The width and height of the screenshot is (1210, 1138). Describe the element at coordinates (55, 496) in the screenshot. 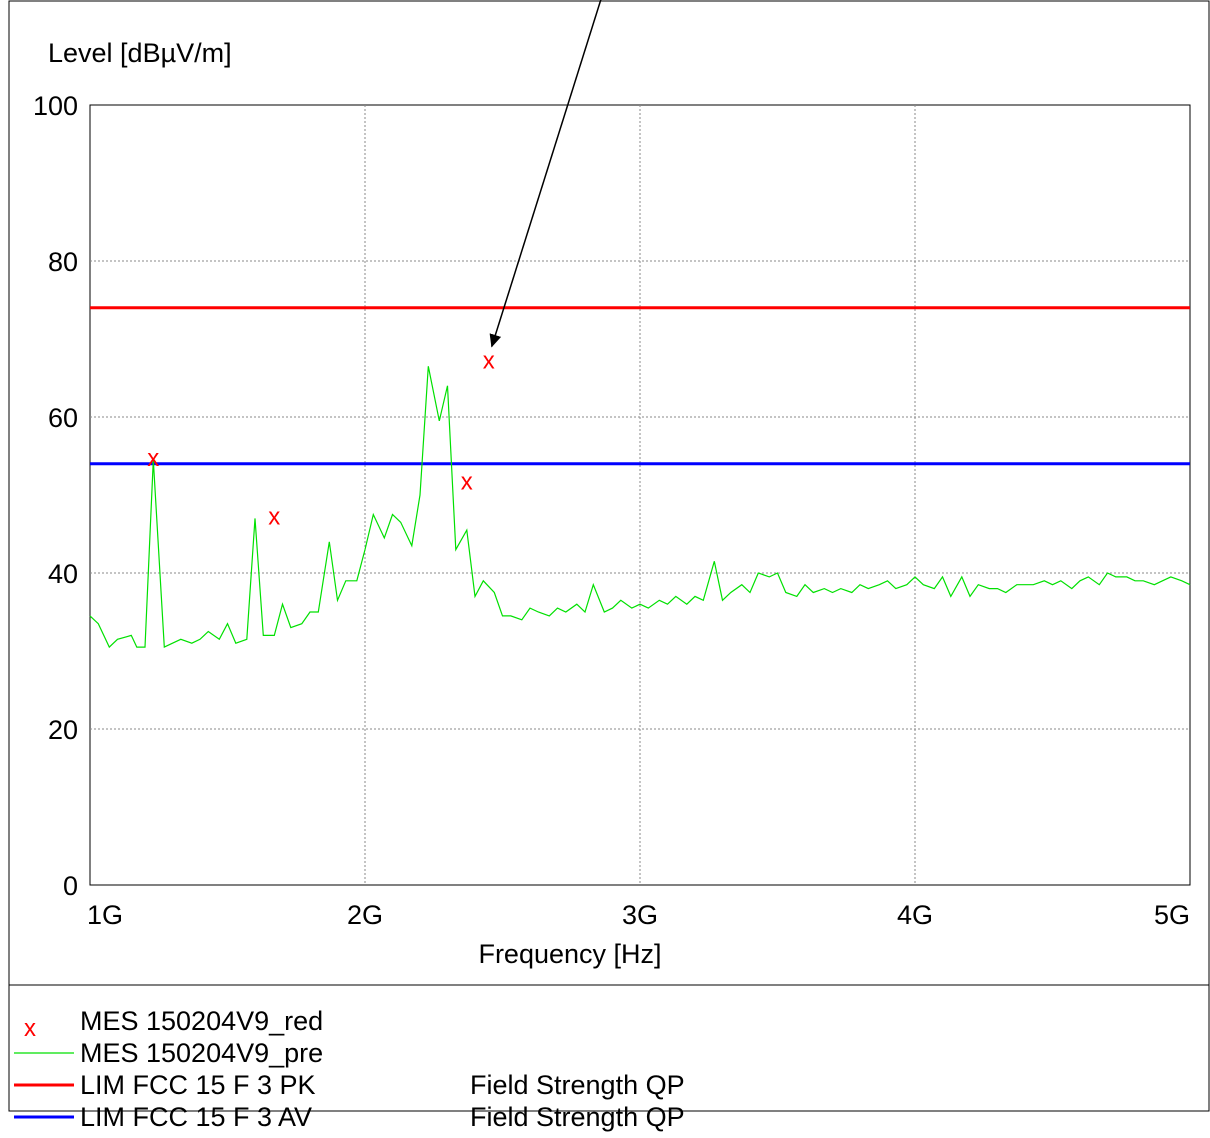

I see `y-tick-labels: 0 20 40 60 80 100` at that location.